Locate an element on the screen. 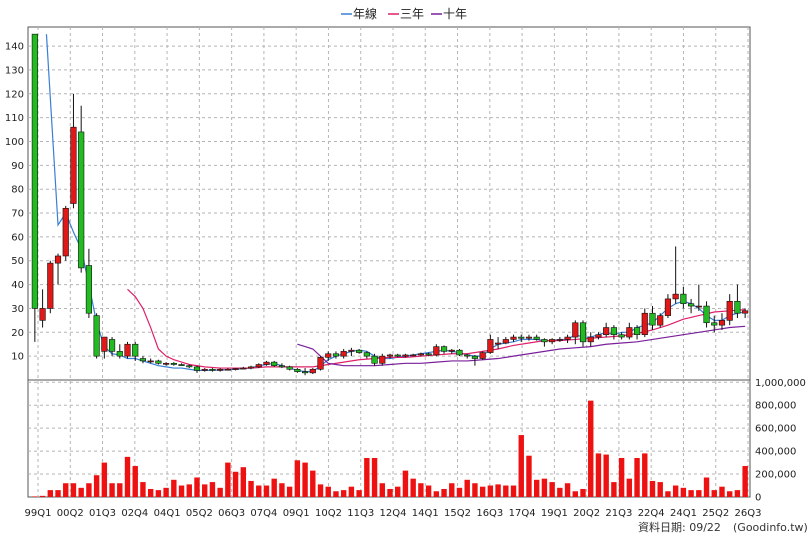  price-tick-label: 40 is located at coordinates (17, 285).